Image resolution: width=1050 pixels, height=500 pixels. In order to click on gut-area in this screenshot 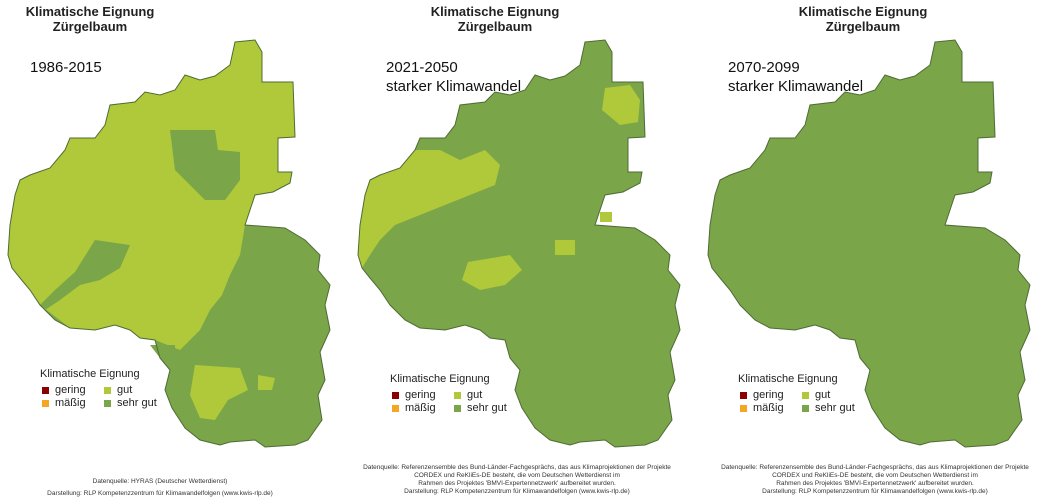, I will do `click(499, 187)`.